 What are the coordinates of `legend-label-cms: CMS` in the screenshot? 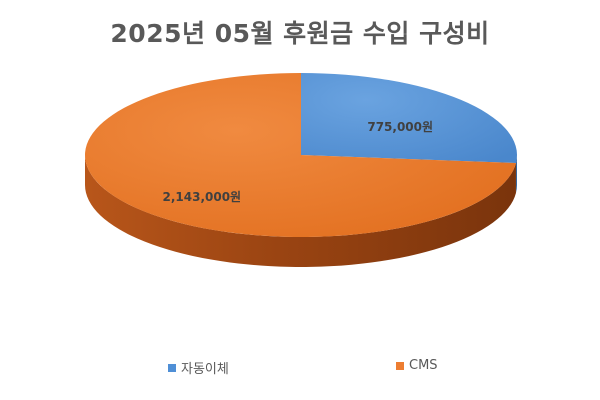 It's located at (423, 365).